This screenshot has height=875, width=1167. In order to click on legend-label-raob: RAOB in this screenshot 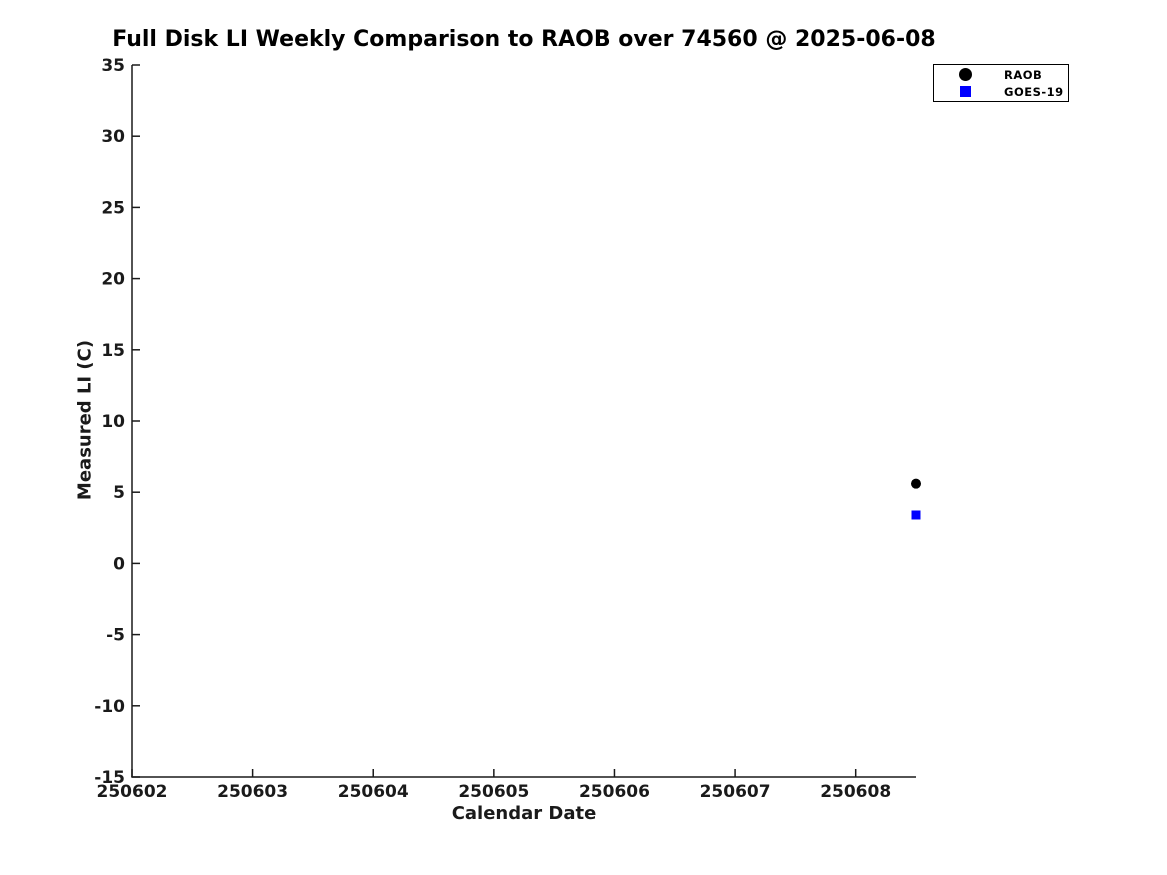, I will do `click(1023, 74)`.